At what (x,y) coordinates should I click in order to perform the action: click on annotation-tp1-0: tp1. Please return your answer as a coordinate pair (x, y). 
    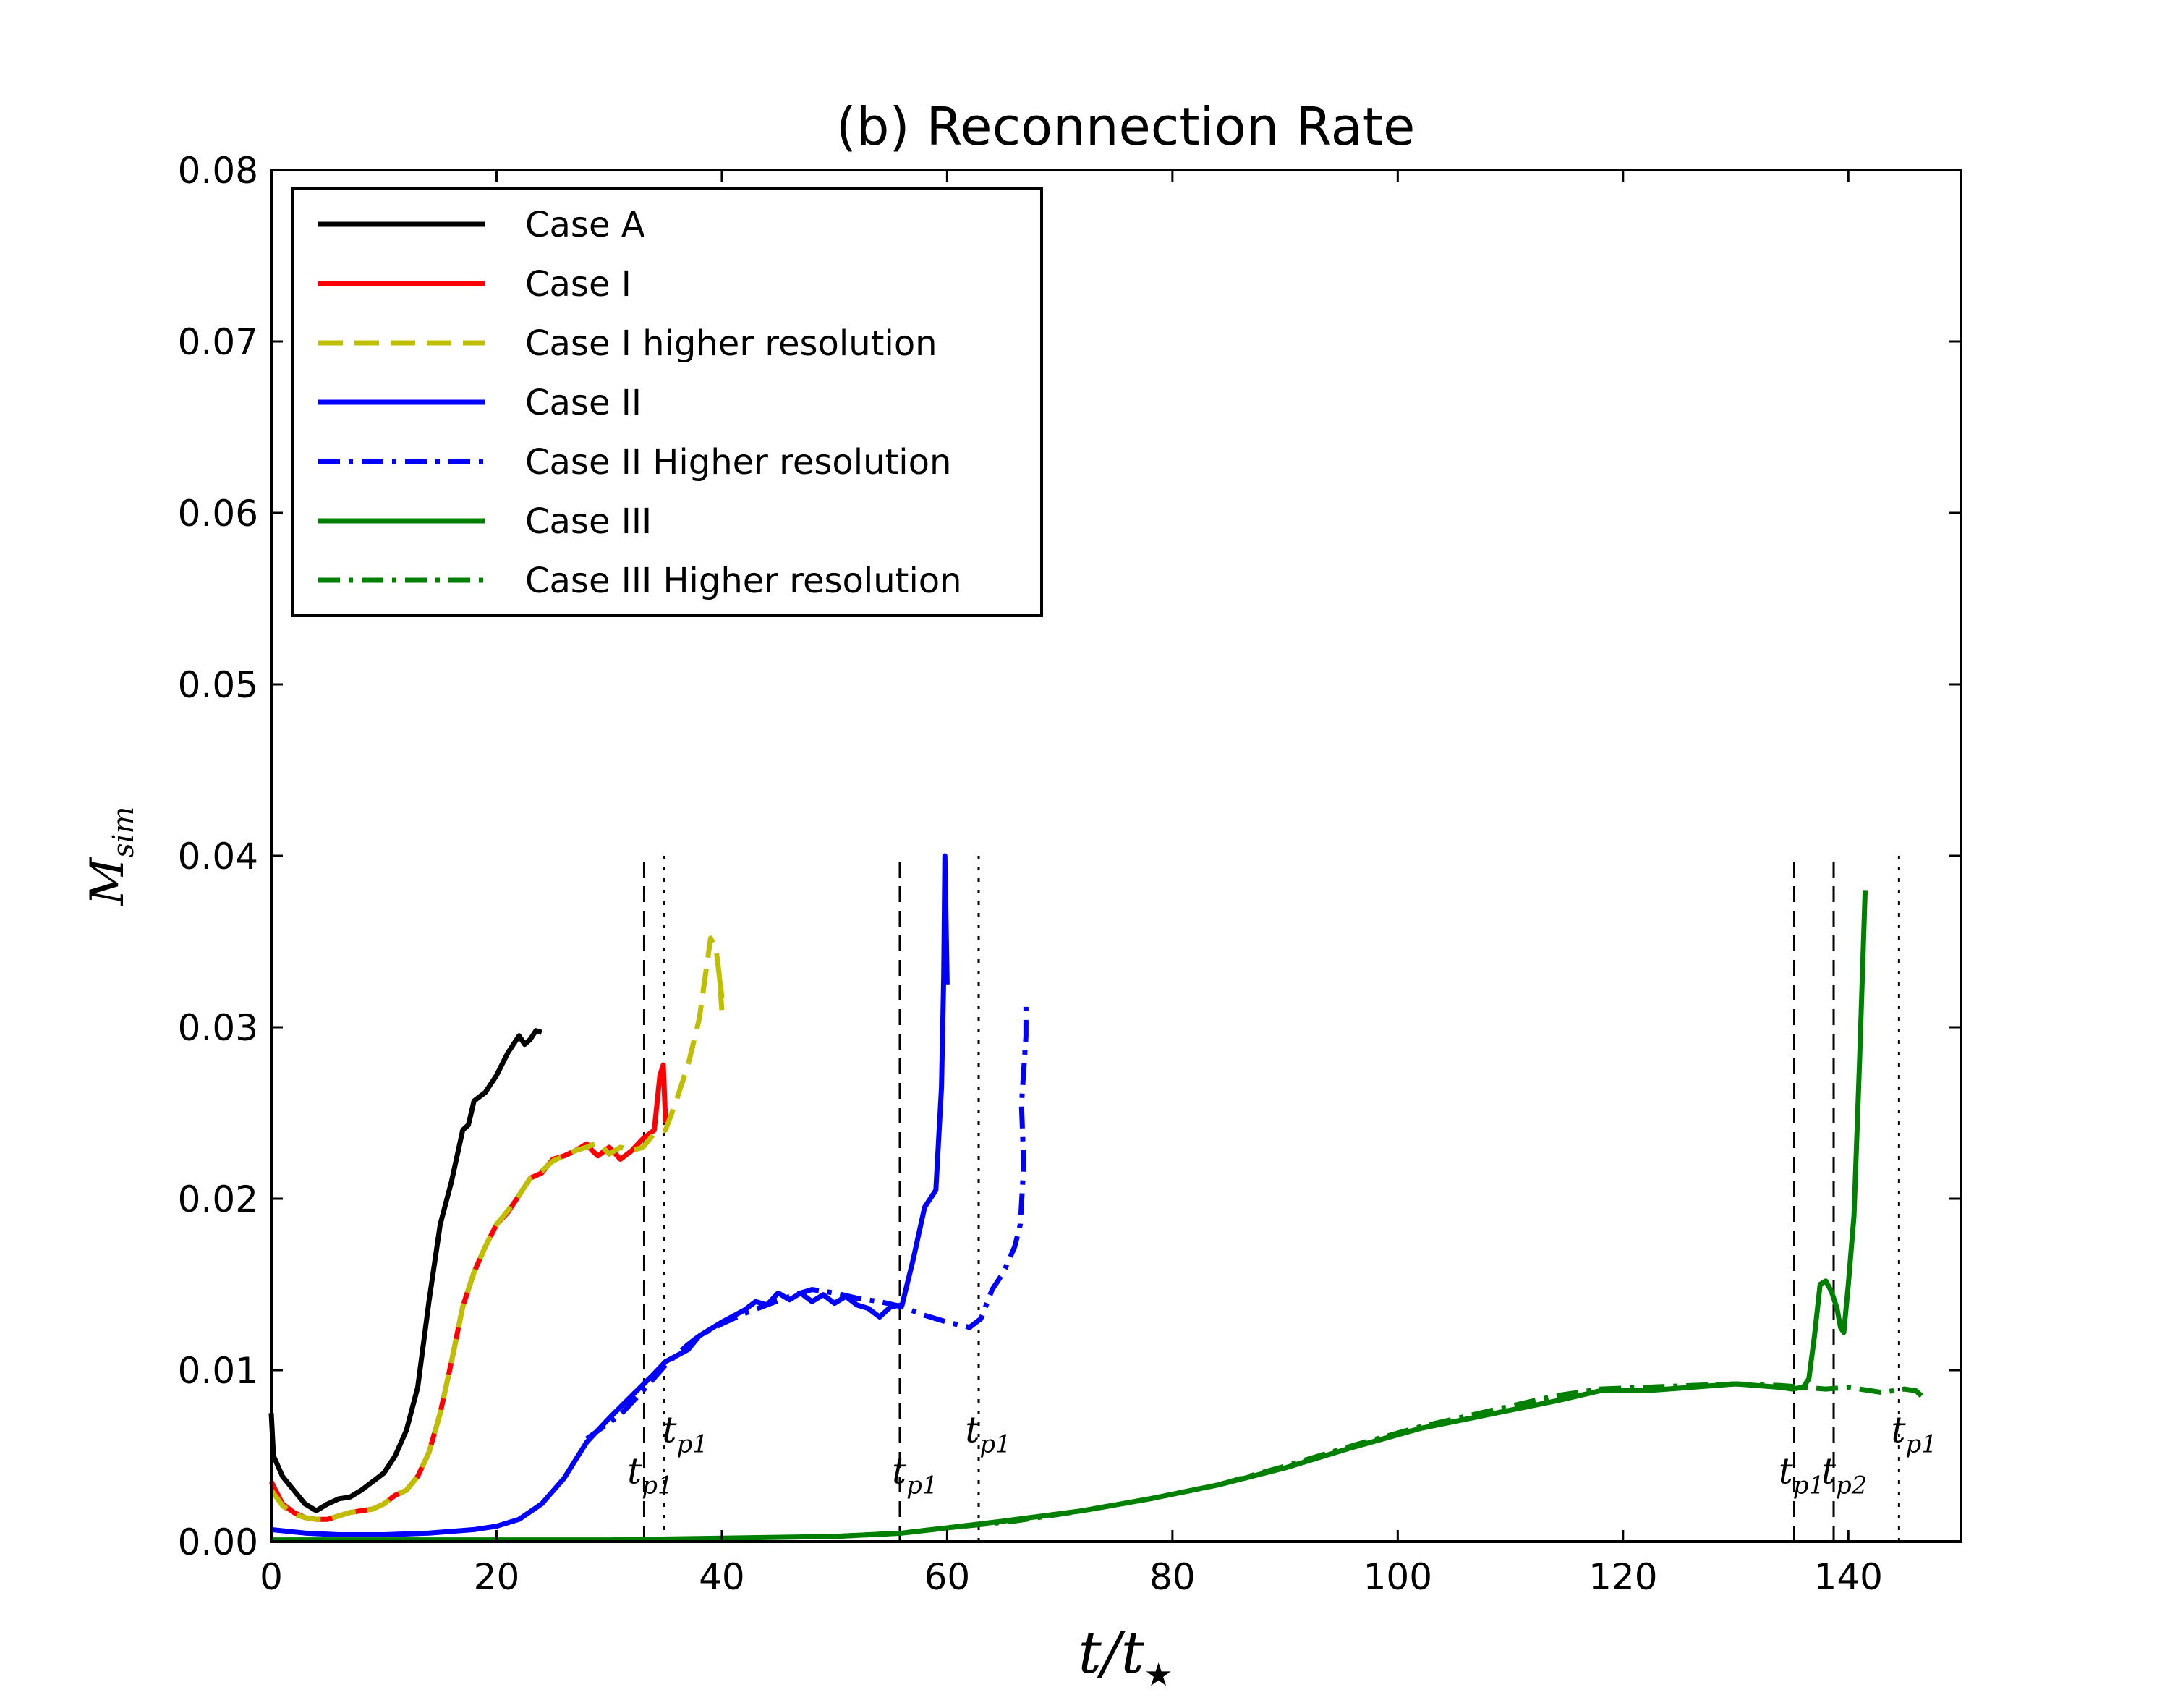
    Looking at the image, I should click on (685, 1434).